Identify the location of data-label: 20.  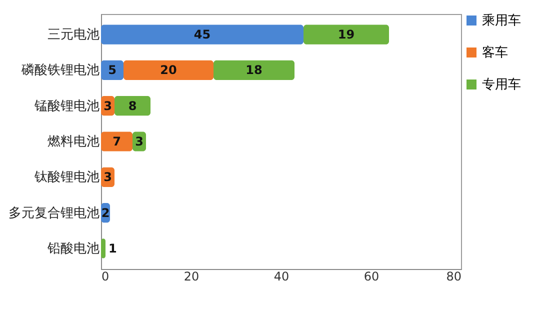
(168, 70).